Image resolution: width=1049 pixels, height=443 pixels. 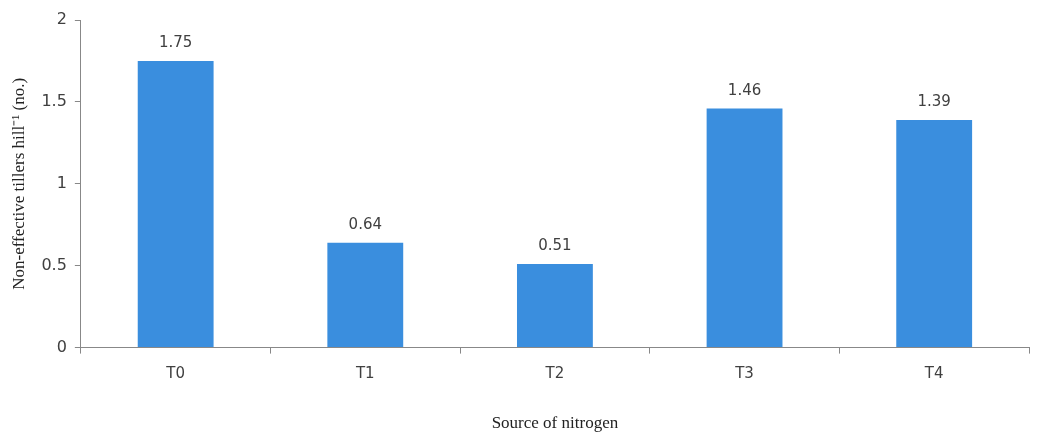 I want to click on y-tick-label: 0.5, so click(x=54, y=264).